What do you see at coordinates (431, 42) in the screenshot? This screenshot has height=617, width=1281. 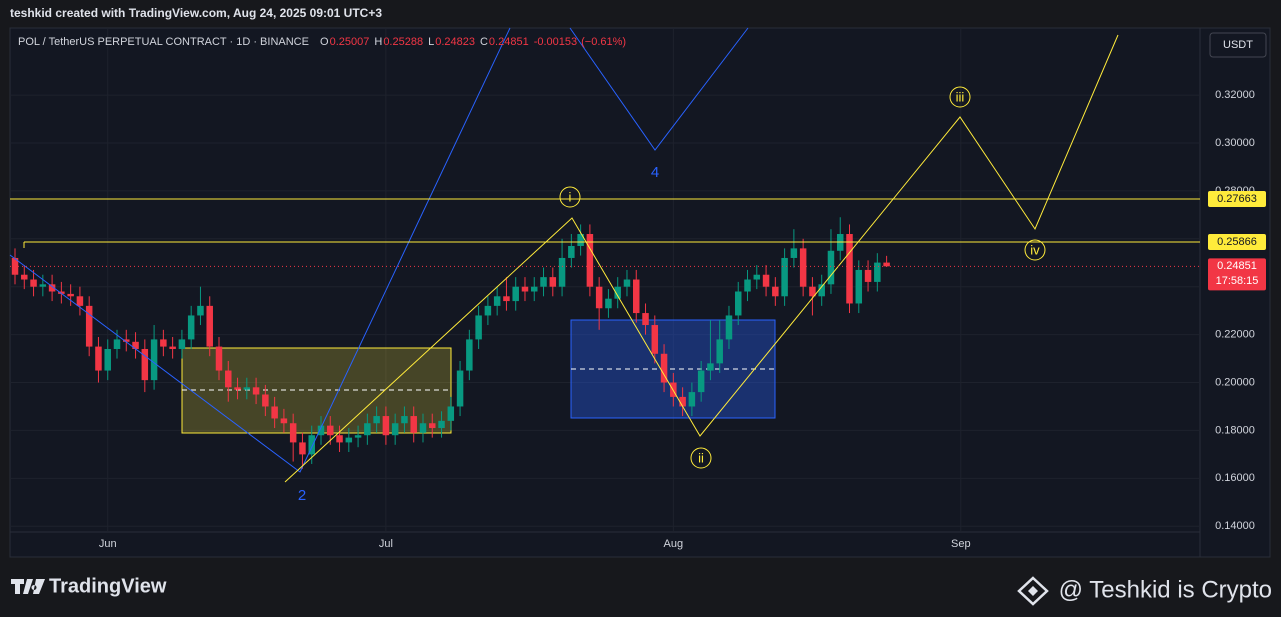 I see `ohlc-key: L` at bounding box center [431, 42].